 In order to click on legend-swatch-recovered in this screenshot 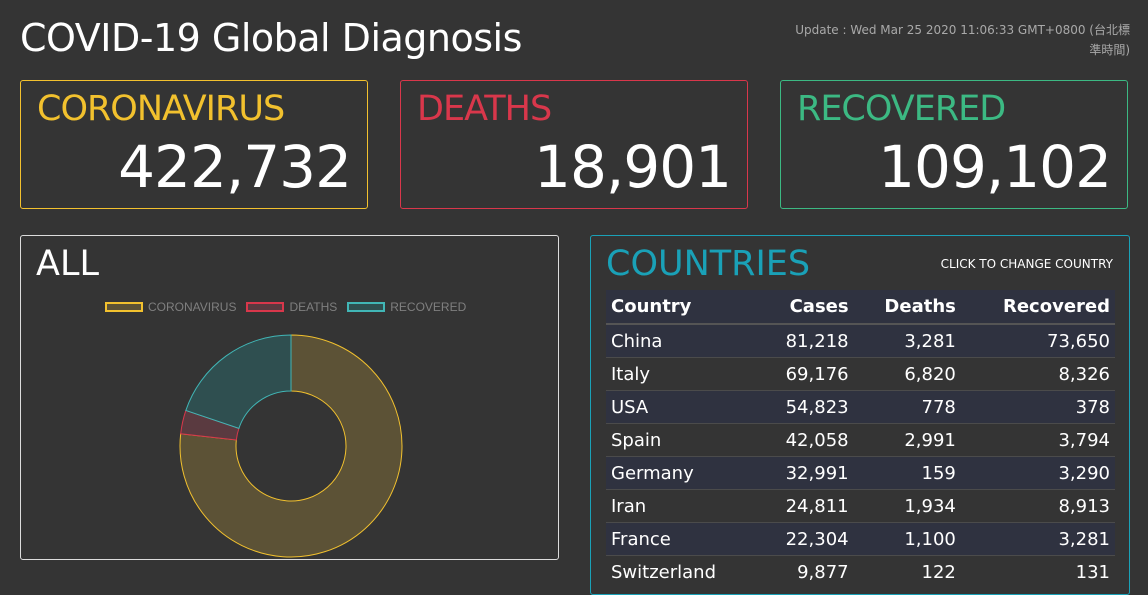, I will do `click(366, 307)`.